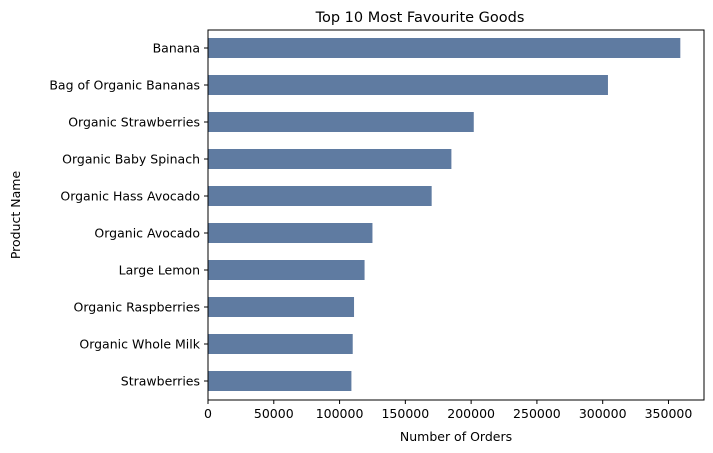  Describe the element at coordinates (444, 48) in the screenshot. I see `bar-banana` at that location.